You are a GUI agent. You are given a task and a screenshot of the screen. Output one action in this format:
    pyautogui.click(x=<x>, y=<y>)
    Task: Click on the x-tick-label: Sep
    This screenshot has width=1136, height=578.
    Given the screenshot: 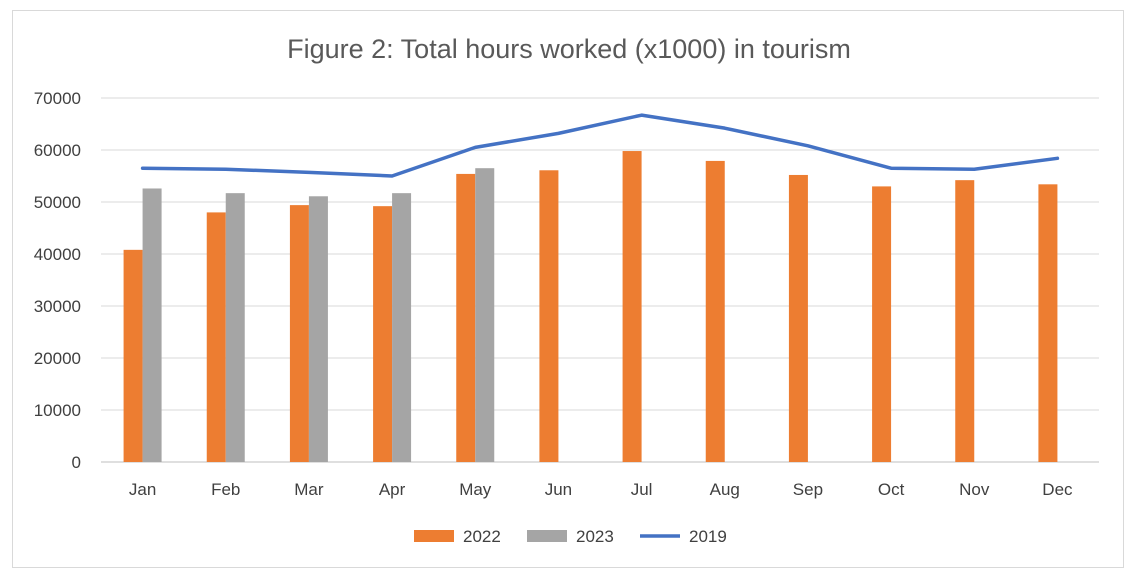 What is the action you would take?
    pyautogui.click(x=808, y=489)
    